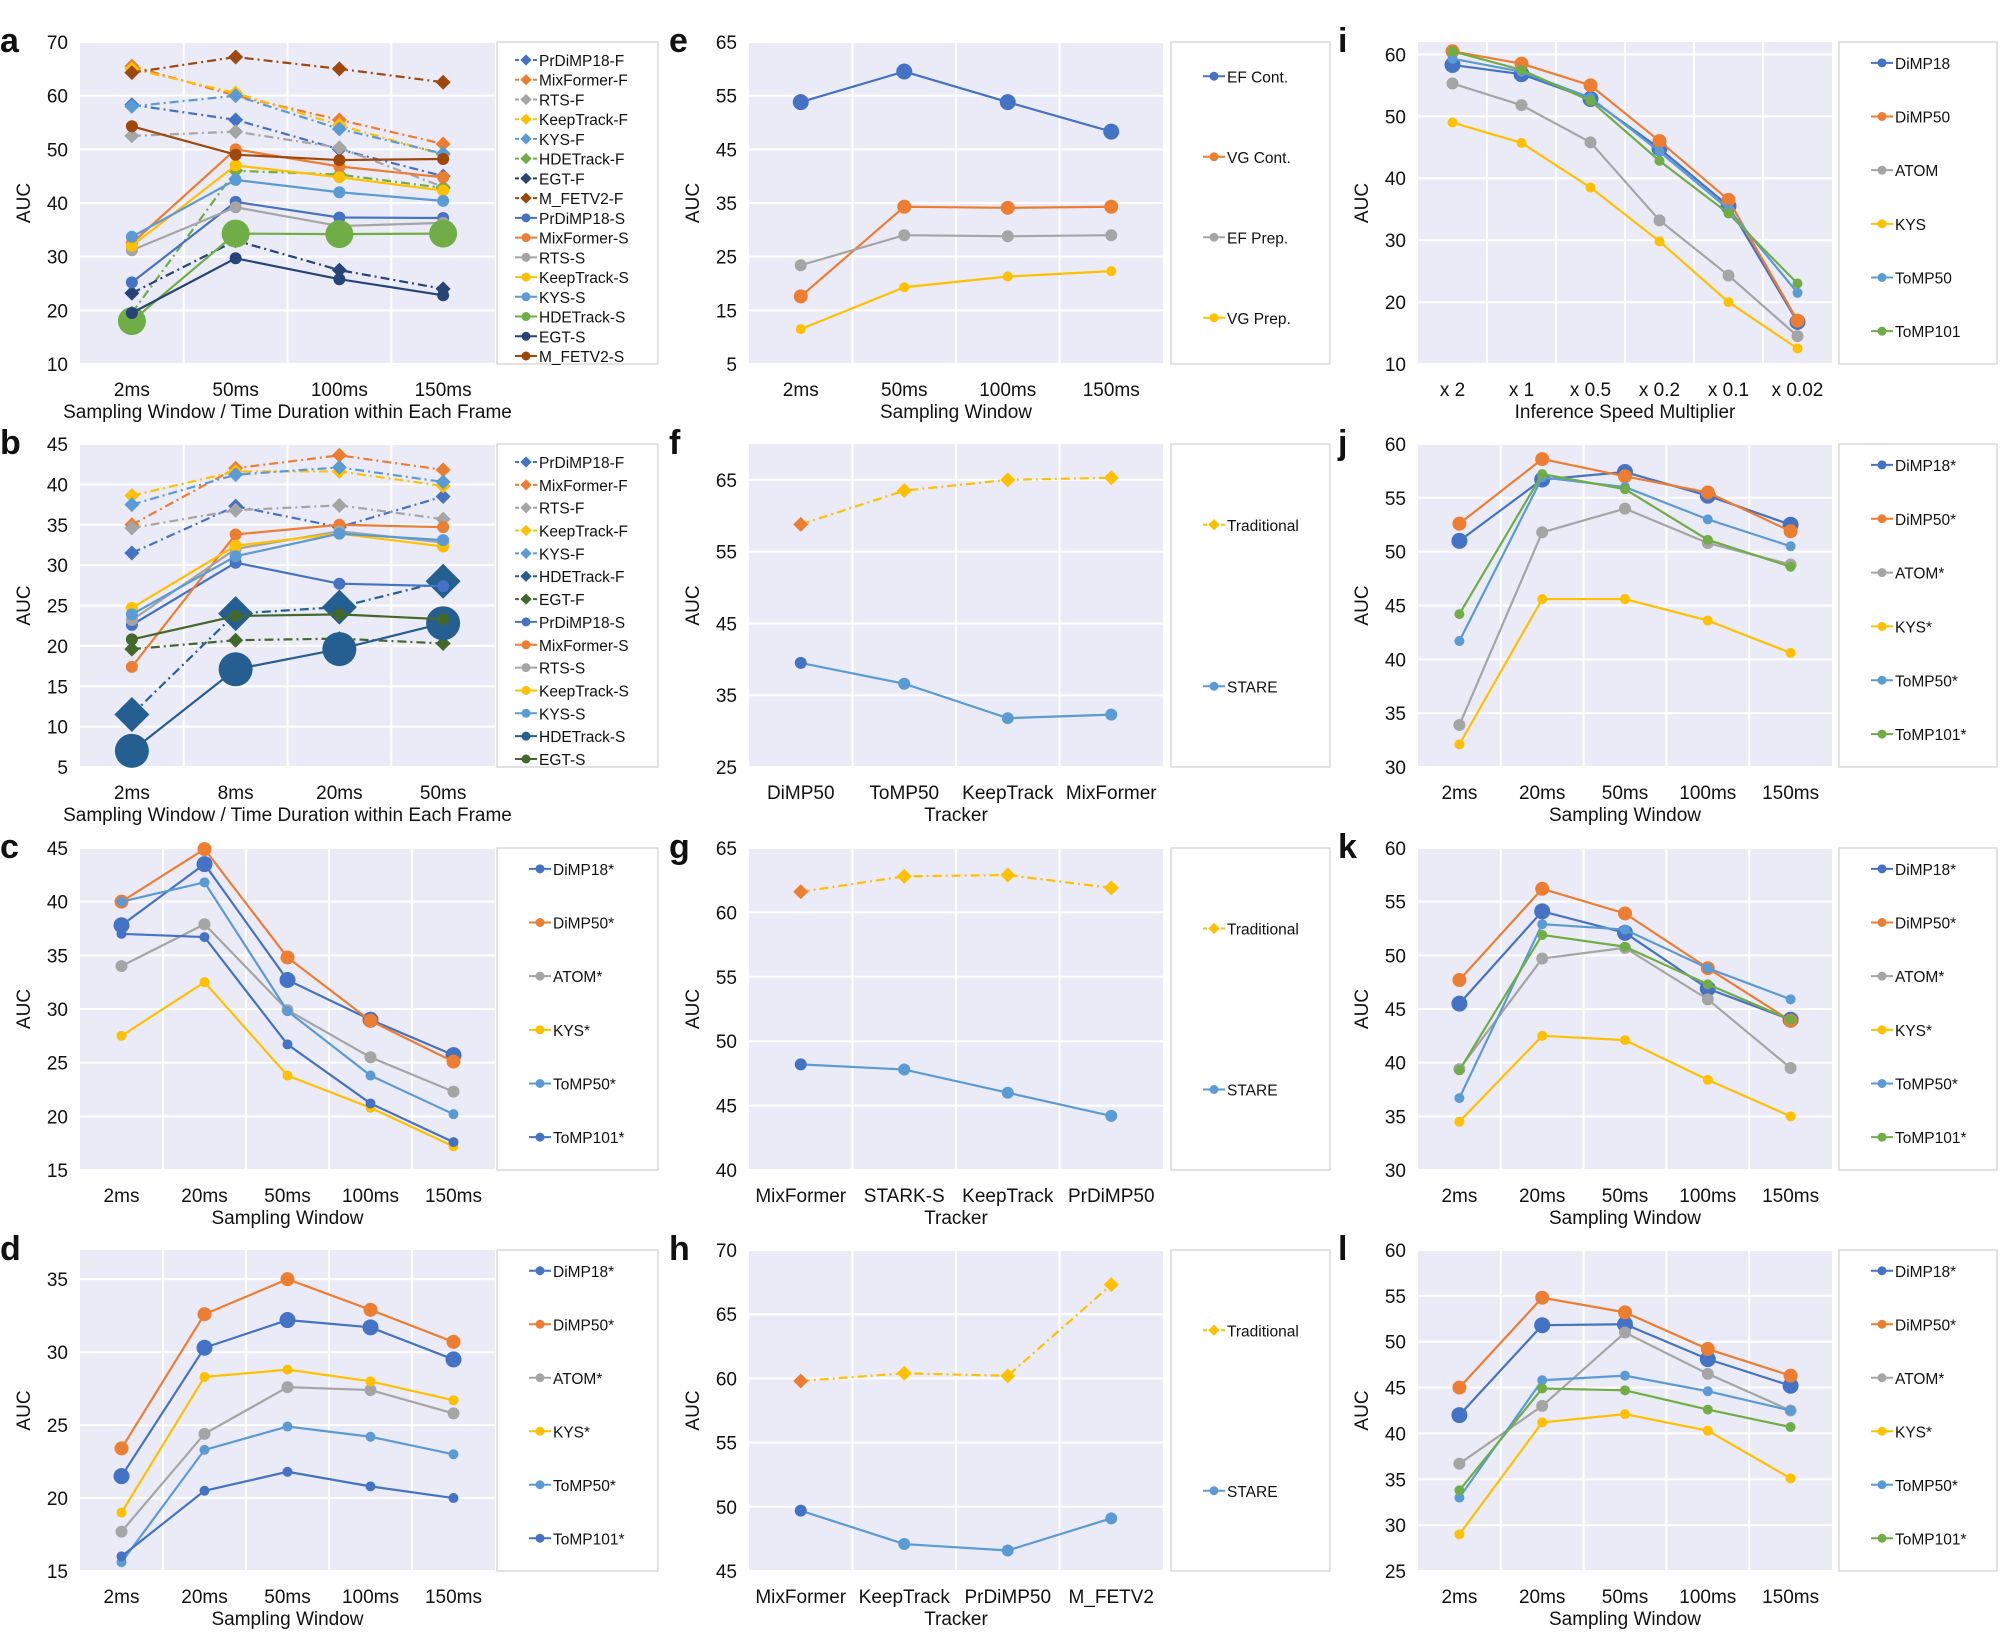  What do you see at coordinates (569, 463) in the screenshot?
I see `legend-item: PrDiMP18-F` at bounding box center [569, 463].